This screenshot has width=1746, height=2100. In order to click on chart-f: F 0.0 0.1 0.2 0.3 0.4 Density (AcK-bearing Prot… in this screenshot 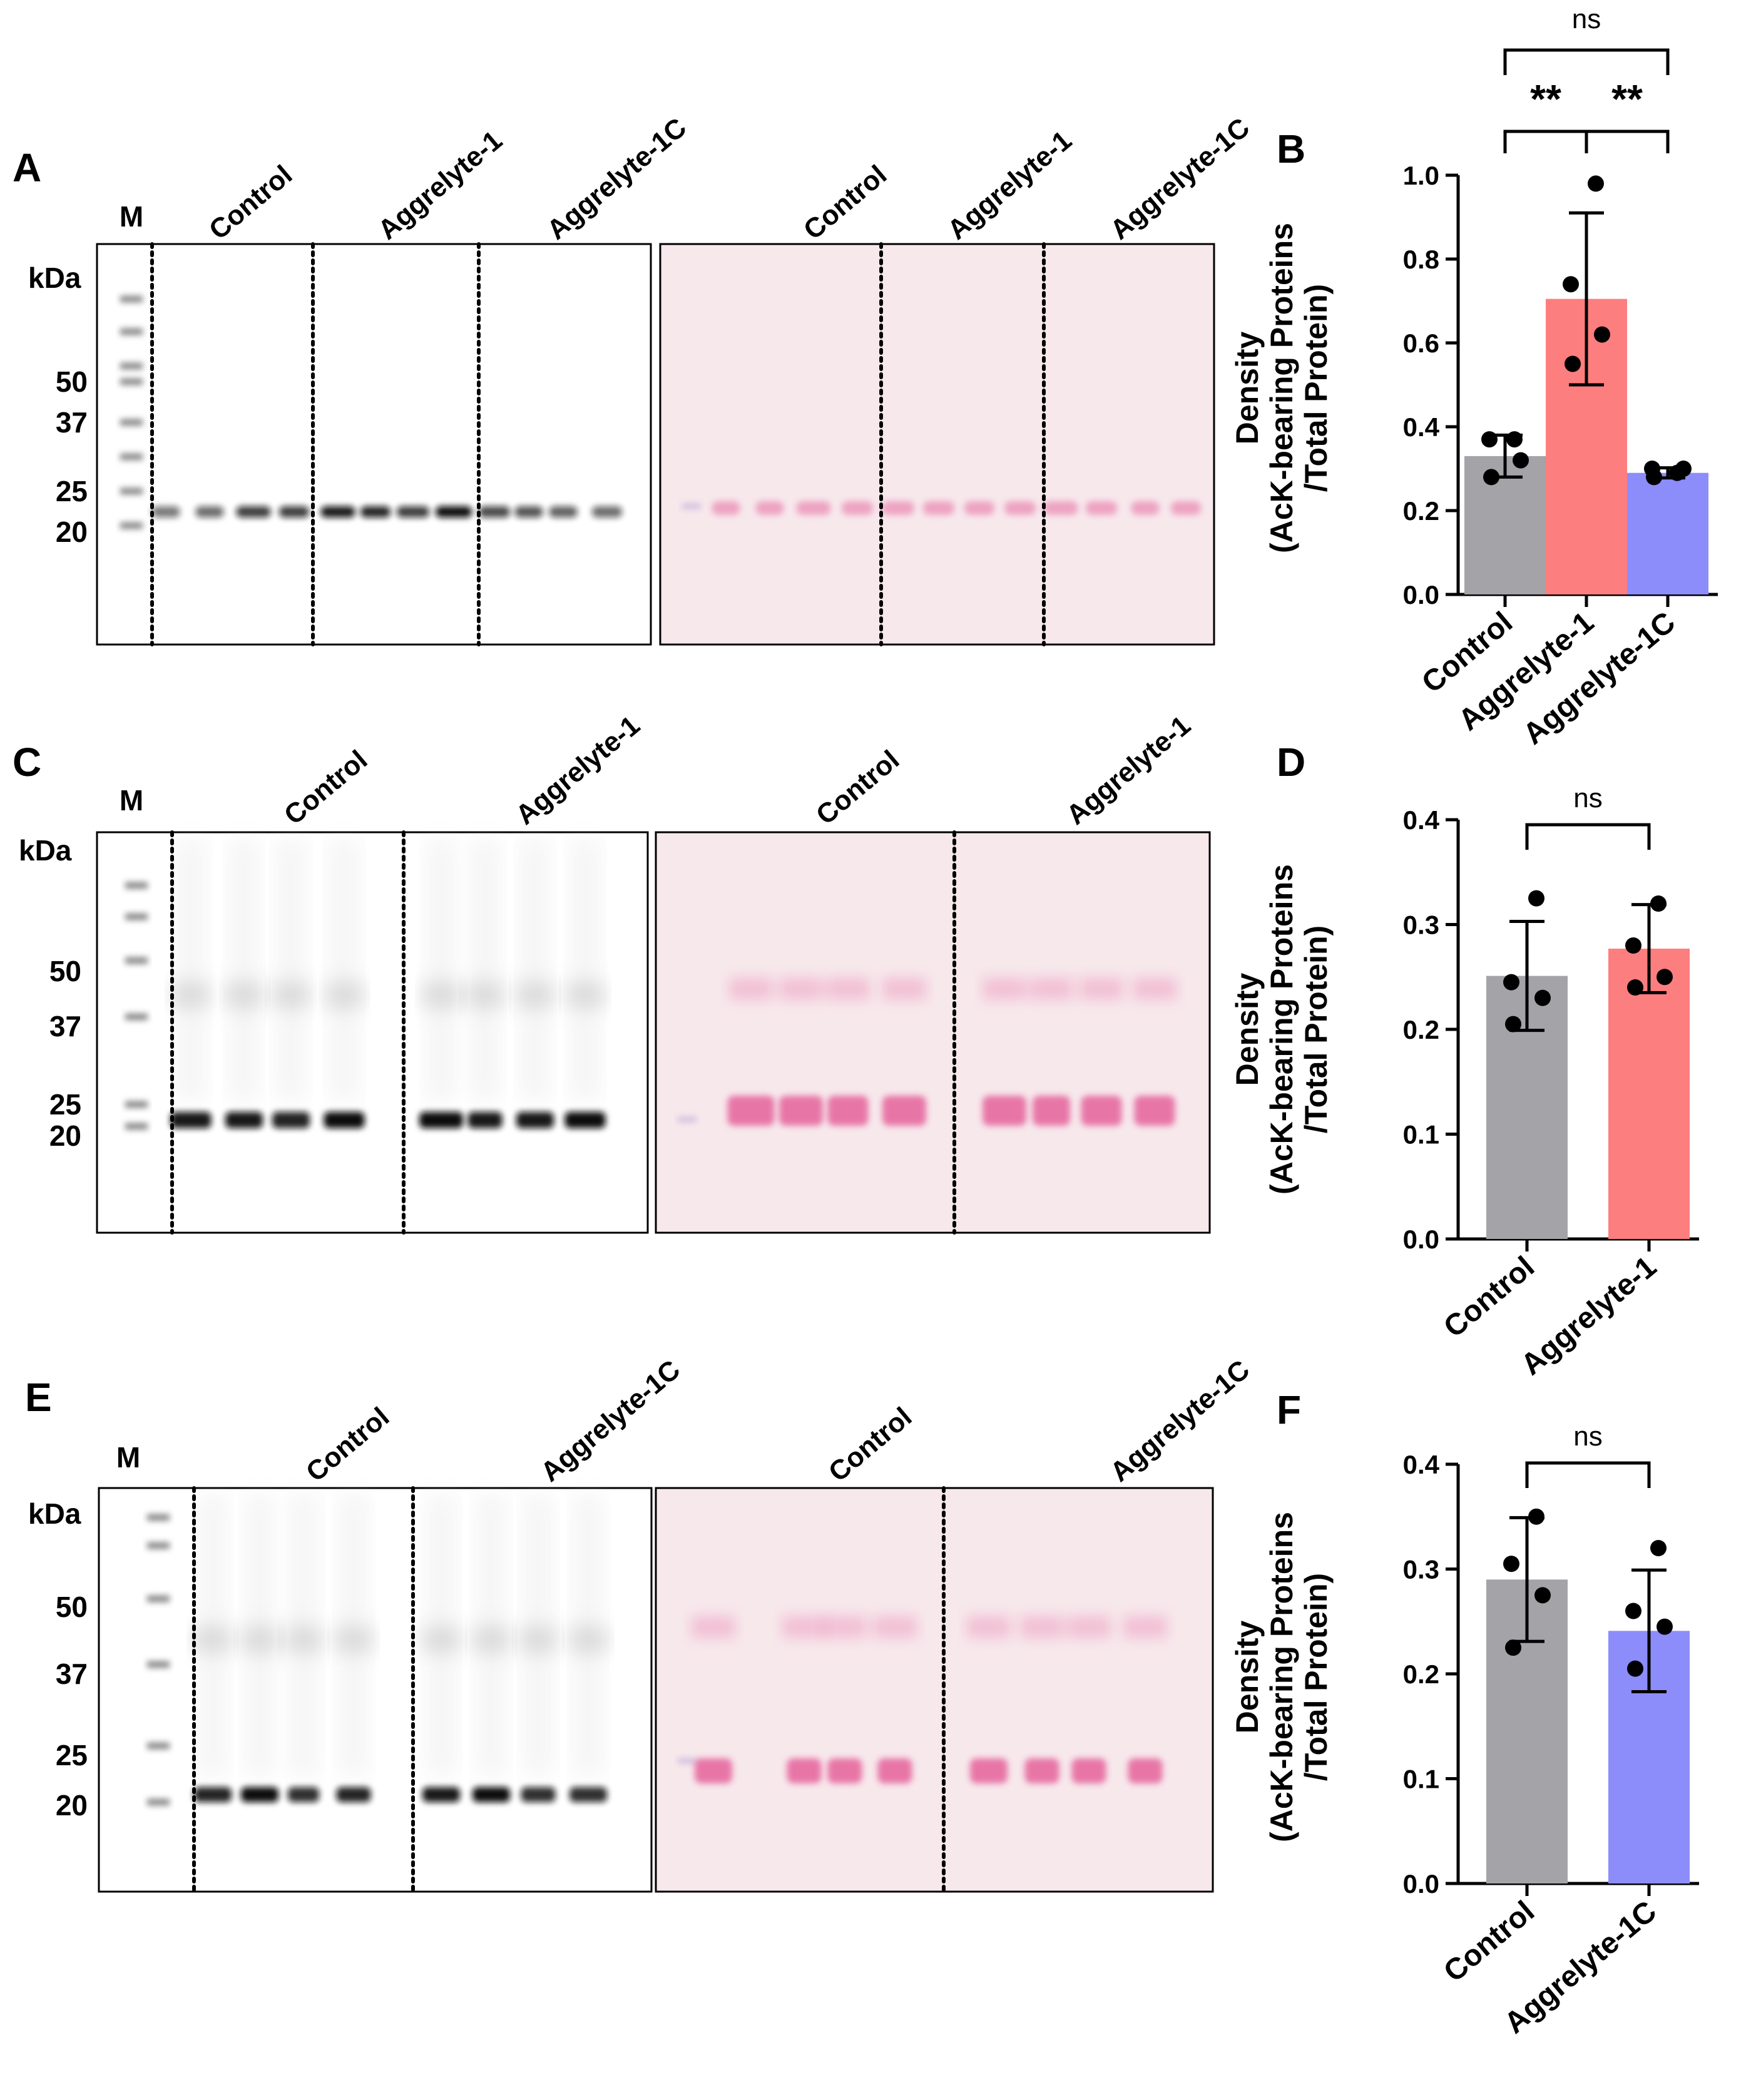, I will do `click(1464, 1713)`.